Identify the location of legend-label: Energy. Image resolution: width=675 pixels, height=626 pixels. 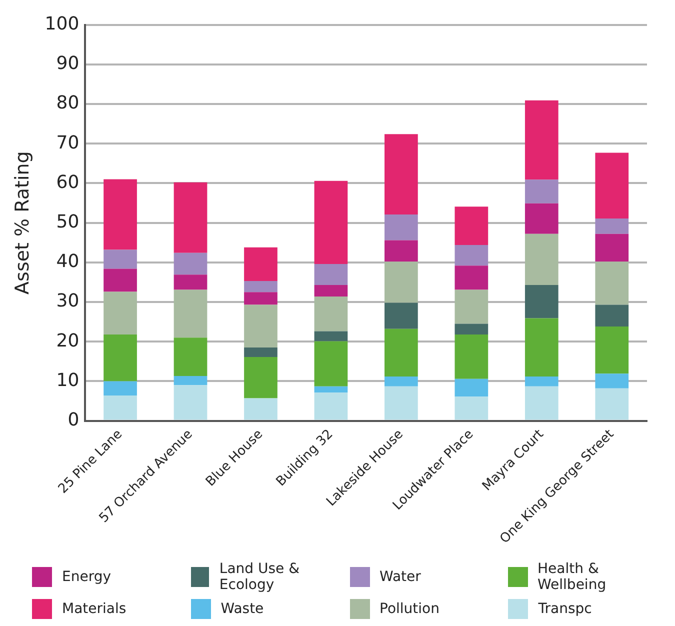
(87, 577).